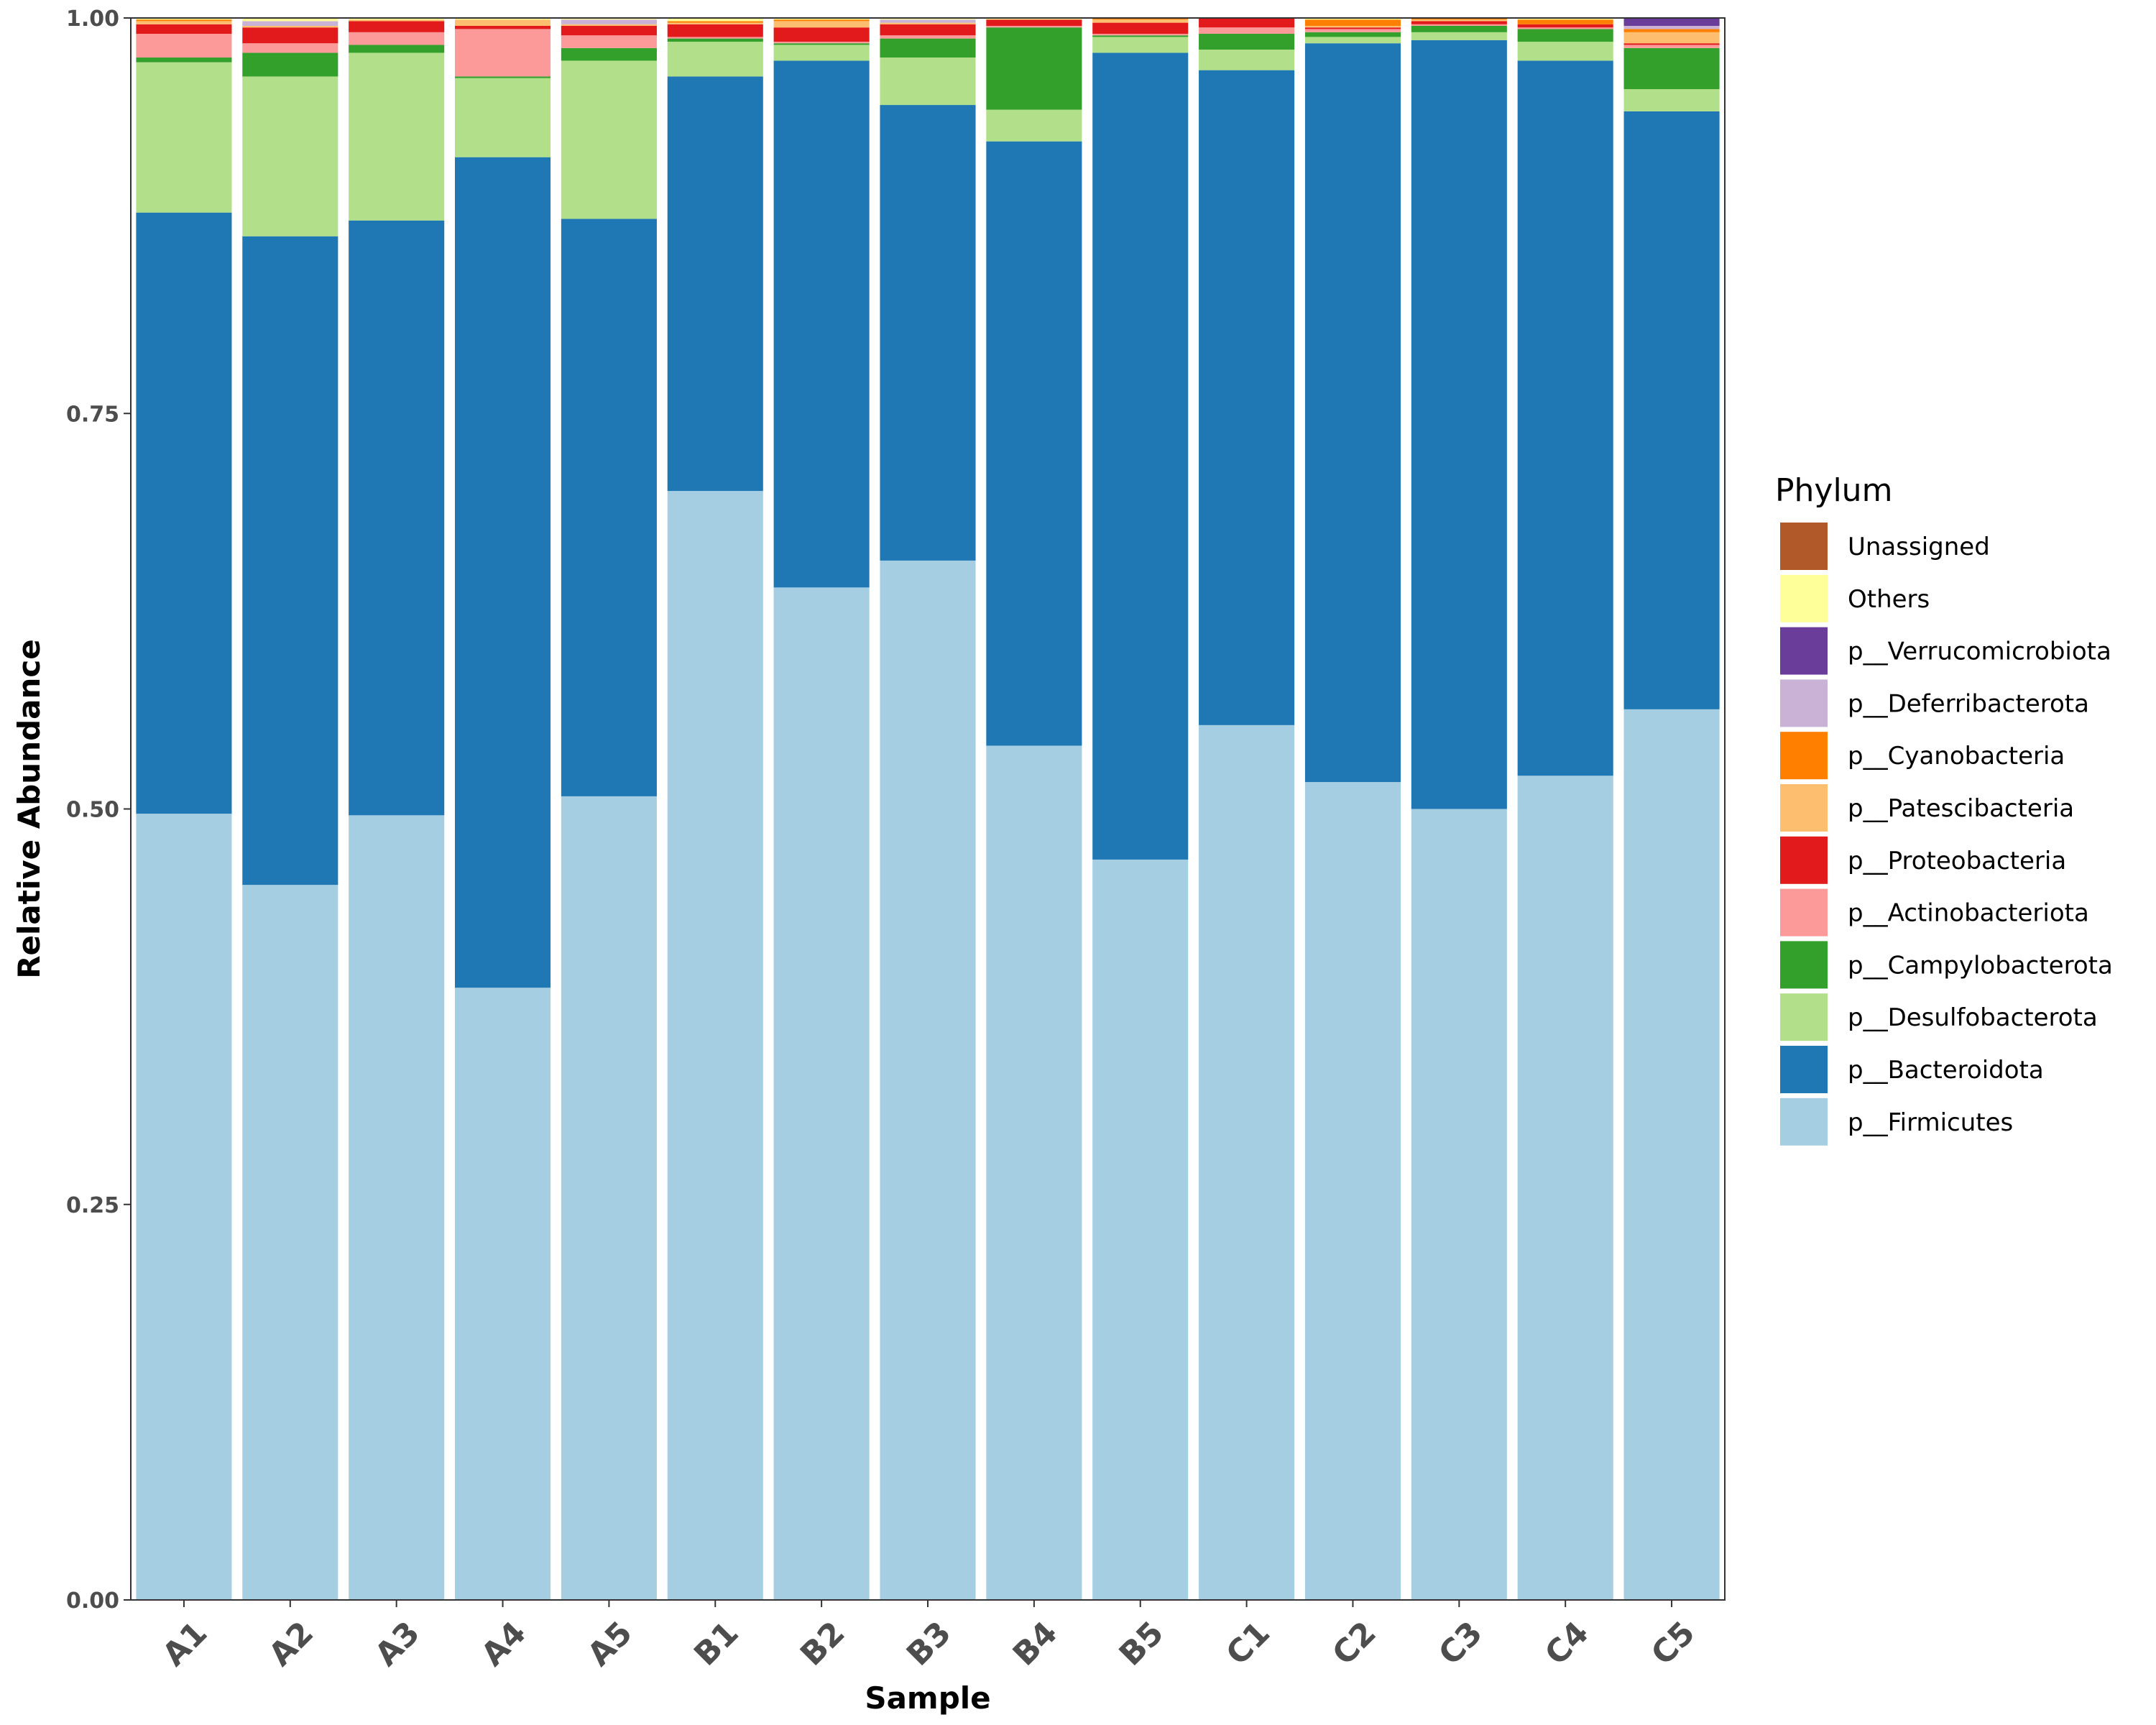  What do you see at coordinates (93, 1205) in the screenshot?
I see `y-tick-label: 0.25` at bounding box center [93, 1205].